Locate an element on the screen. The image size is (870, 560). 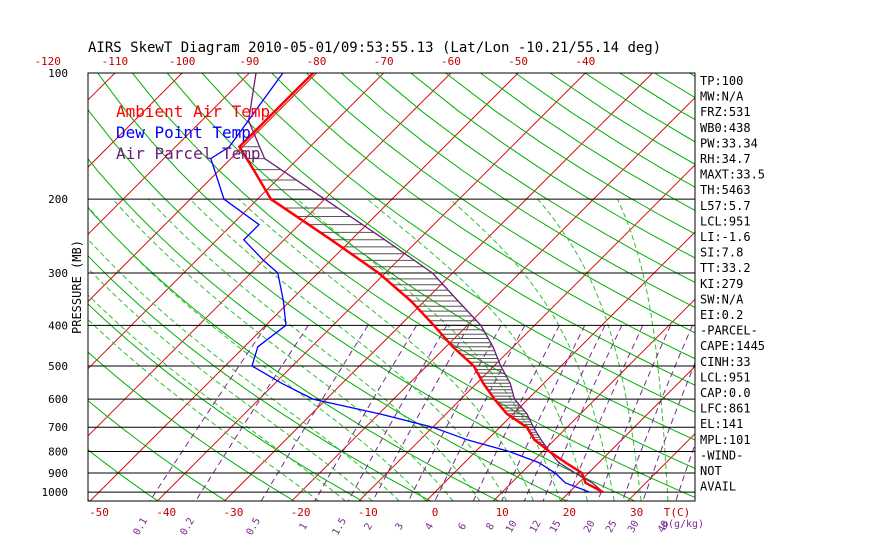
mixing-ratio-labels: 0.1 0.2 0.5 1 1.5 2 3 4 6 8 10 12 15 20 25 30 40g(g/kg) is located at coordinates (418, 526).